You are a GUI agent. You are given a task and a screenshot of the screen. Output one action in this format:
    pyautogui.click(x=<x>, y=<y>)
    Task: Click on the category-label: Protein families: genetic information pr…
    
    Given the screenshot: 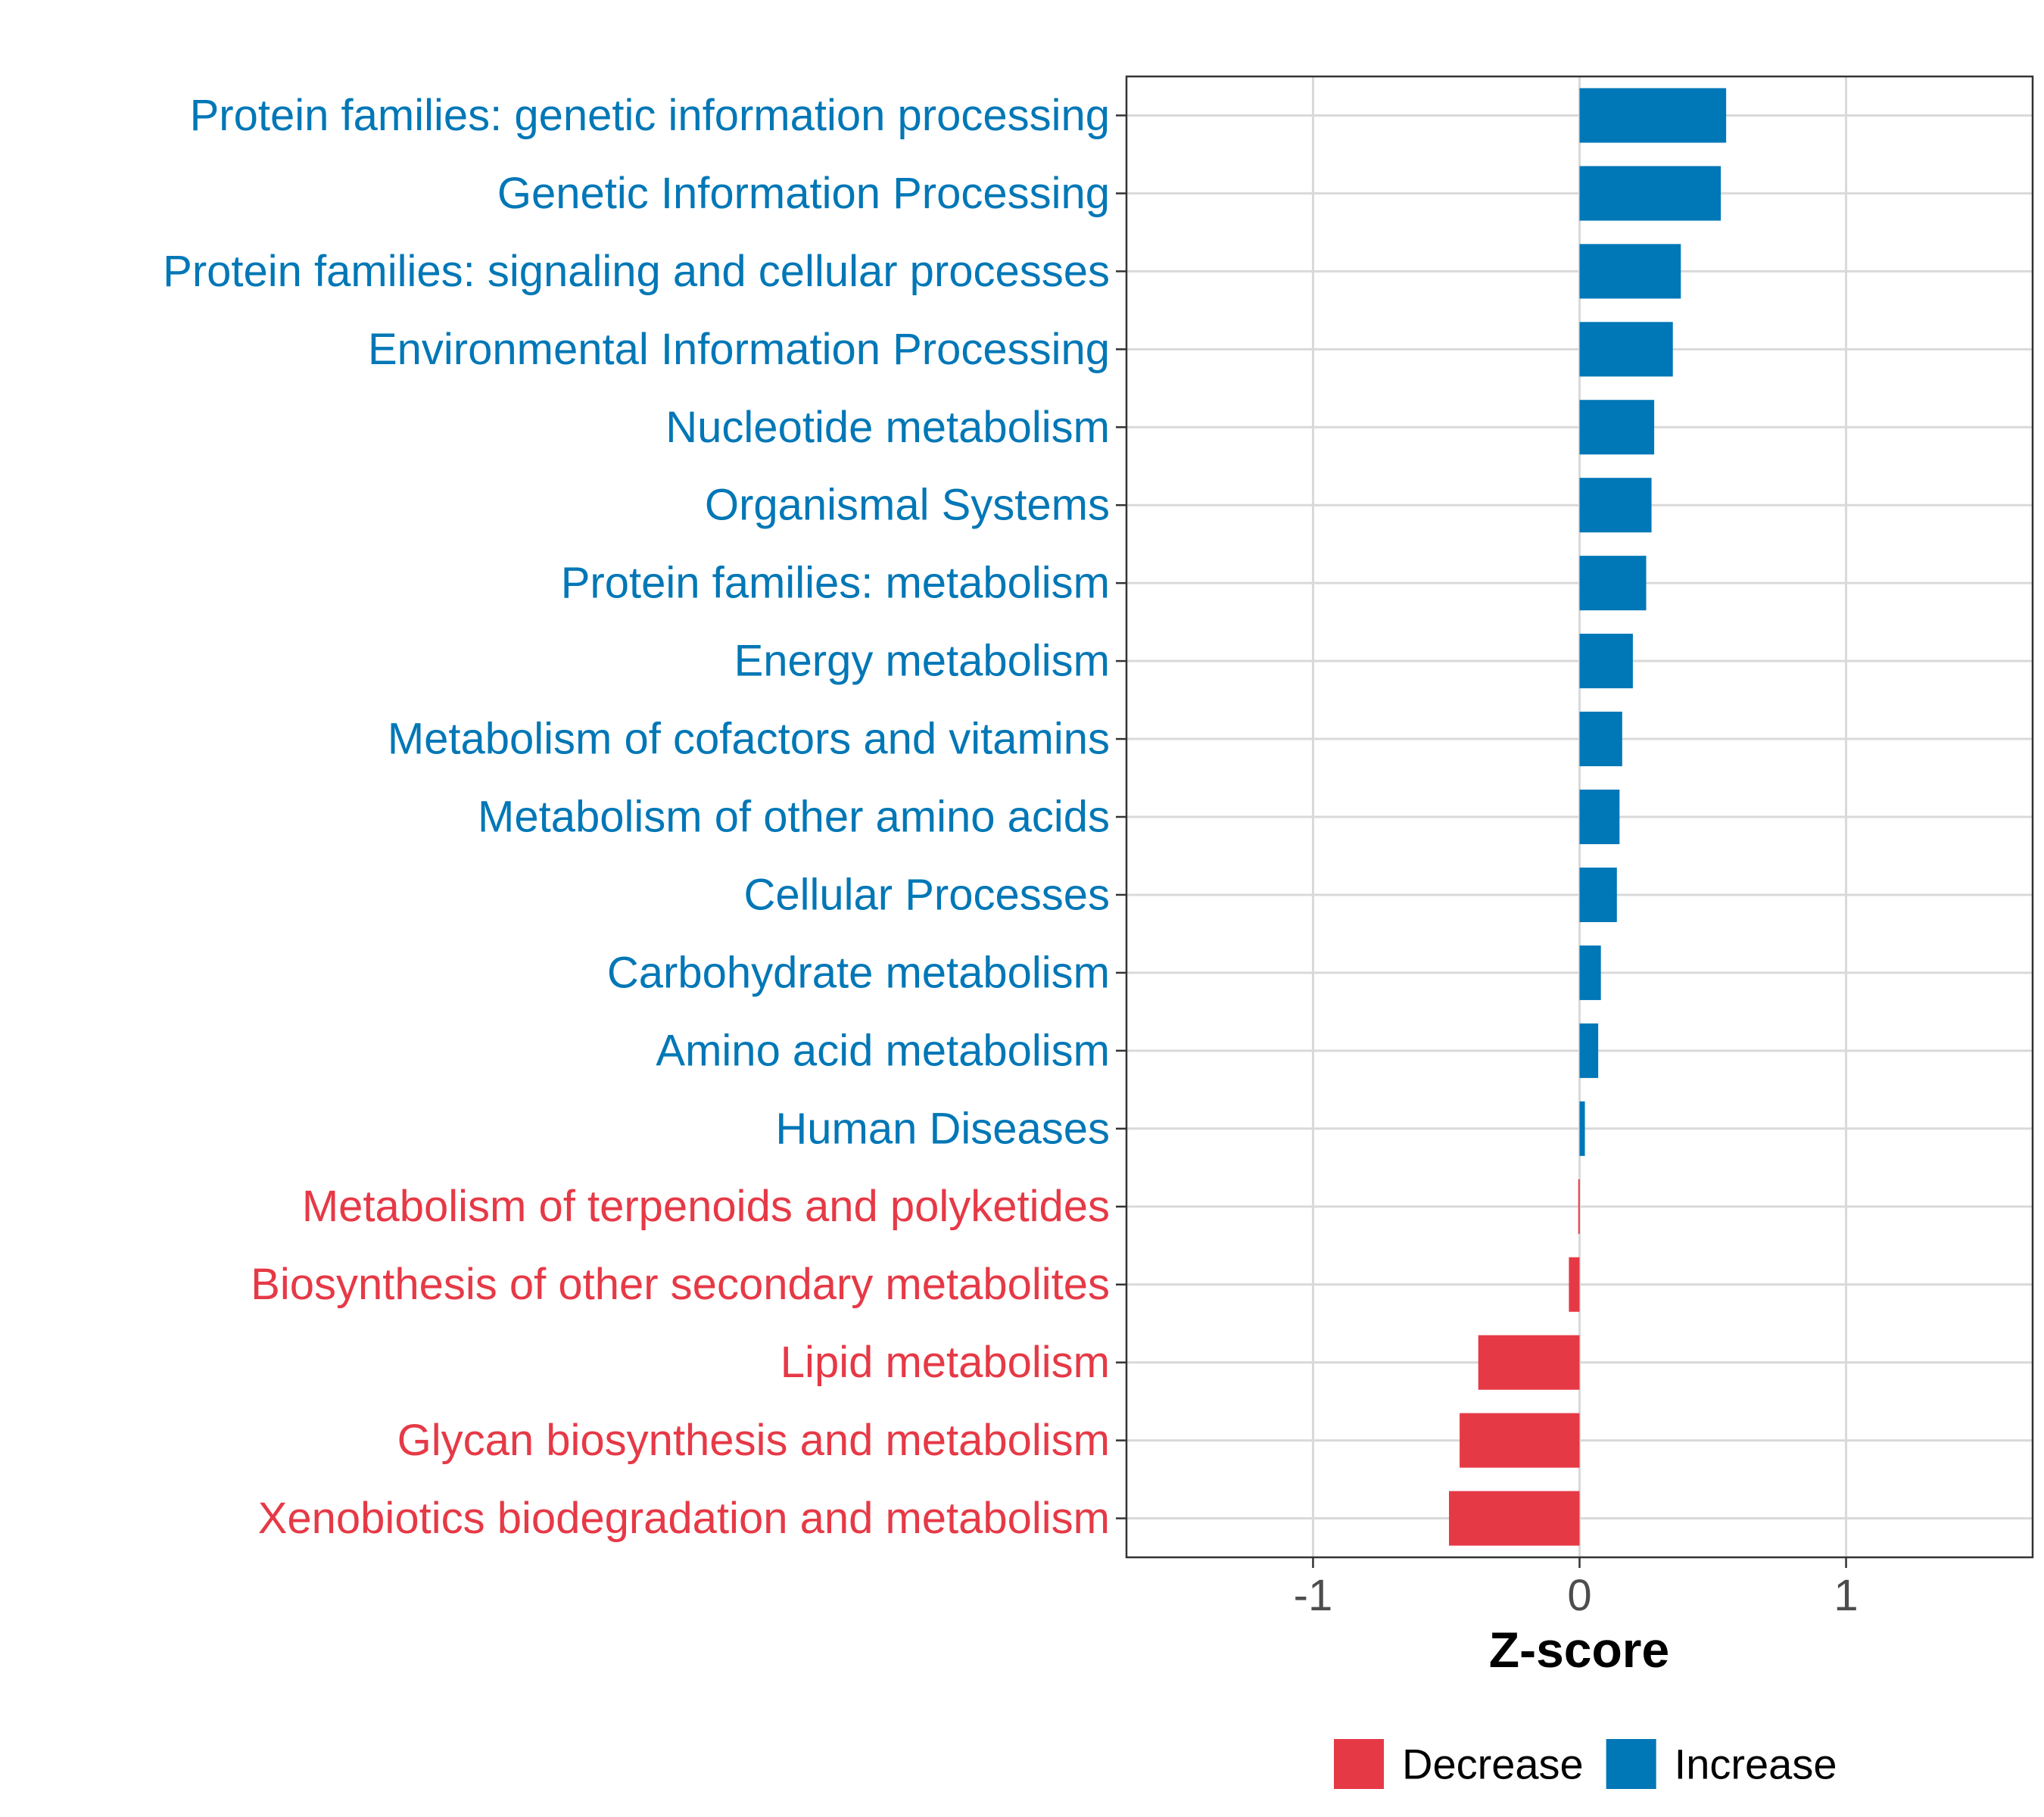 What is the action you would take?
    pyautogui.click(x=650, y=115)
    